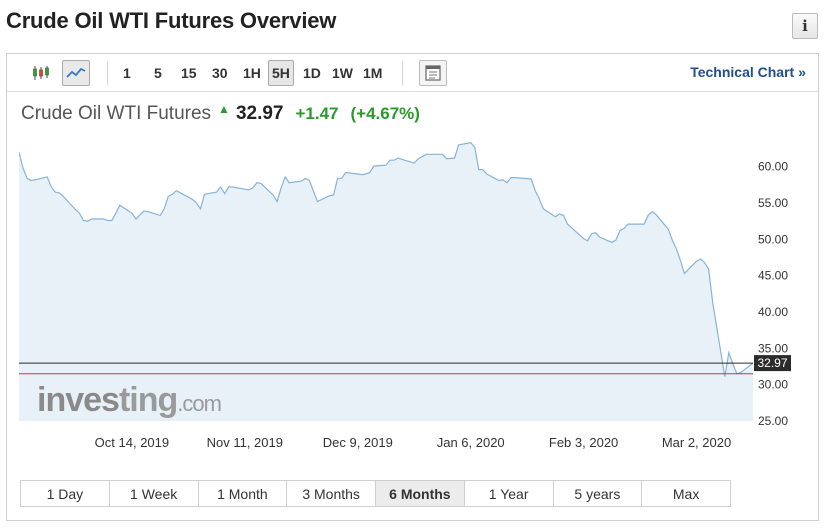  Describe the element at coordinates (509, 493) in the screenshot. I see `range-1-year: 1 Year` at that location.